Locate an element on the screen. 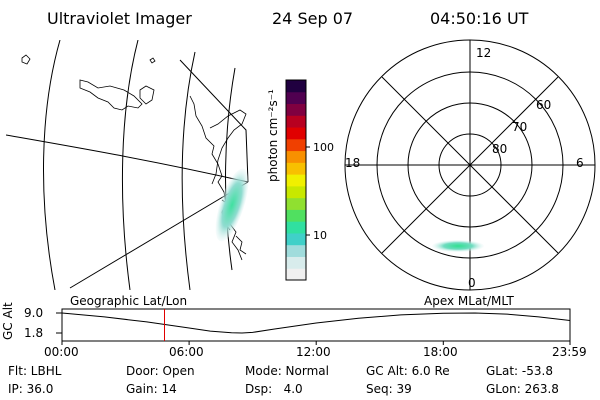 This screenshot has width=600, height=400. aurora-emission-geo is located at coordinates (232, 205).